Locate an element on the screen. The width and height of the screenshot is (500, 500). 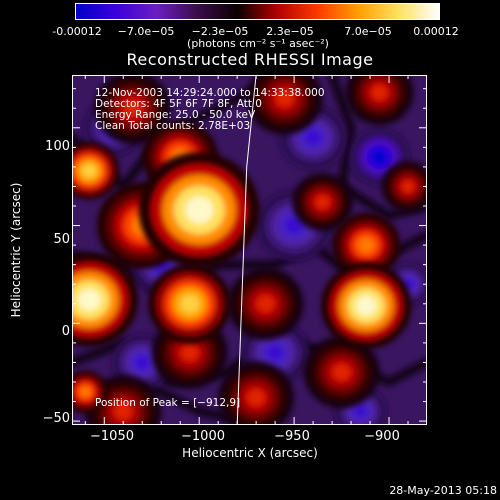
solar-limb-line is located at coordinates (246, 250).